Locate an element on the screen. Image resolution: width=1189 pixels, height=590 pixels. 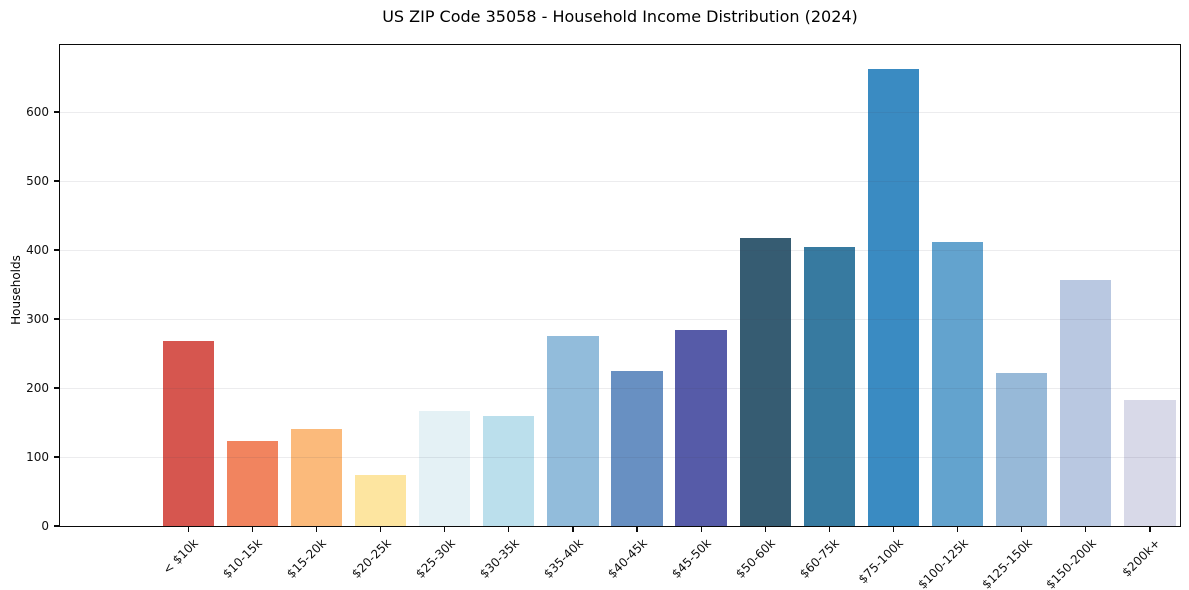
y-tick-label: 400 is located at coordinates (37, 250).